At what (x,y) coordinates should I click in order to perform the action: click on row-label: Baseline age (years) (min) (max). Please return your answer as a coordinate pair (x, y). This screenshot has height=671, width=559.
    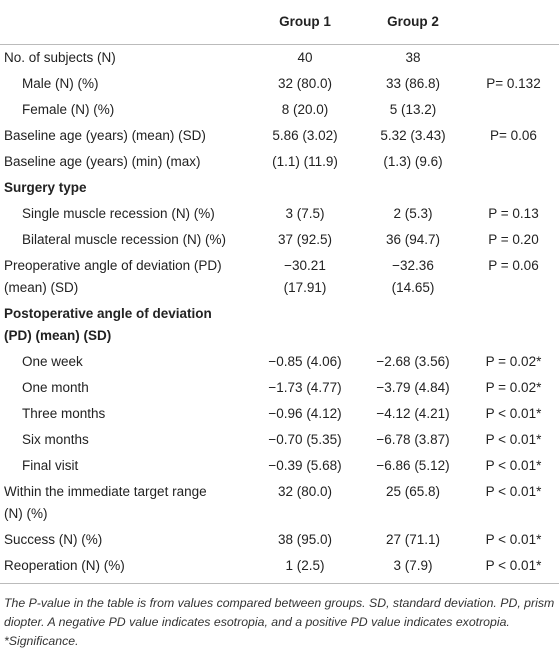
    Looking at the image, I should click on (126, 162).